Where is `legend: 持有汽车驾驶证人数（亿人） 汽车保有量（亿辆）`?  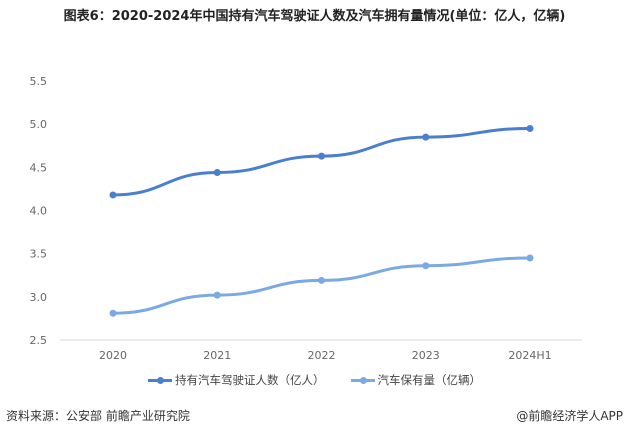
legend: 持有汽车驾驶证人数（亿人） 汽车保有量（亿辆） is located at coordinates (314, 380).